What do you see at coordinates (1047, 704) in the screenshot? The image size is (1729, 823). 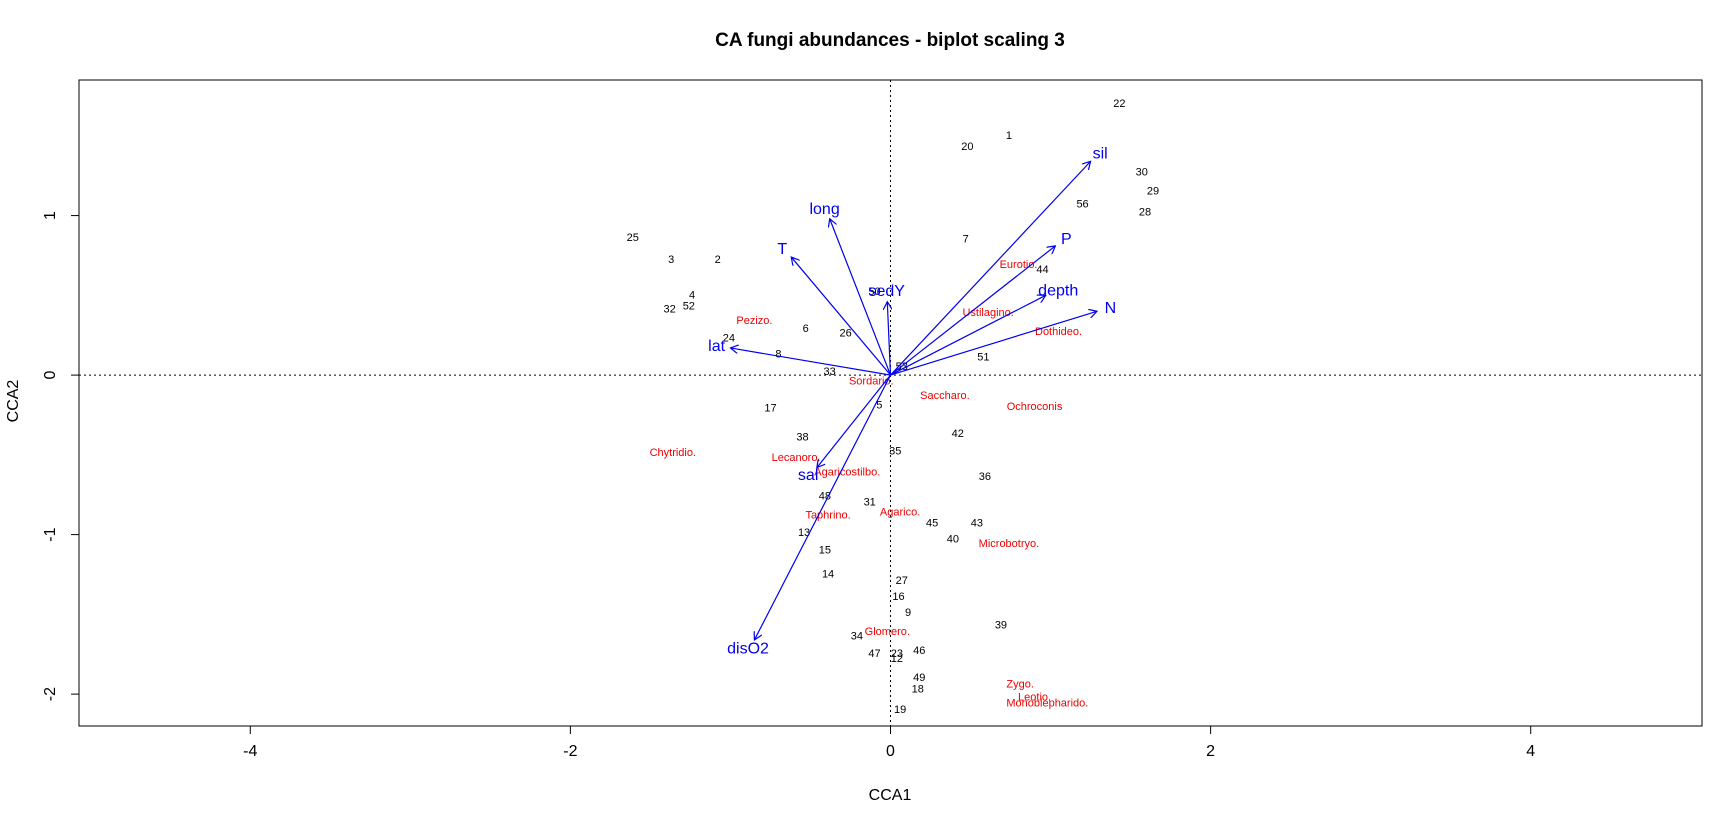 I see `species-label: Monoblepharido.` at bounding box center [1047, 704].